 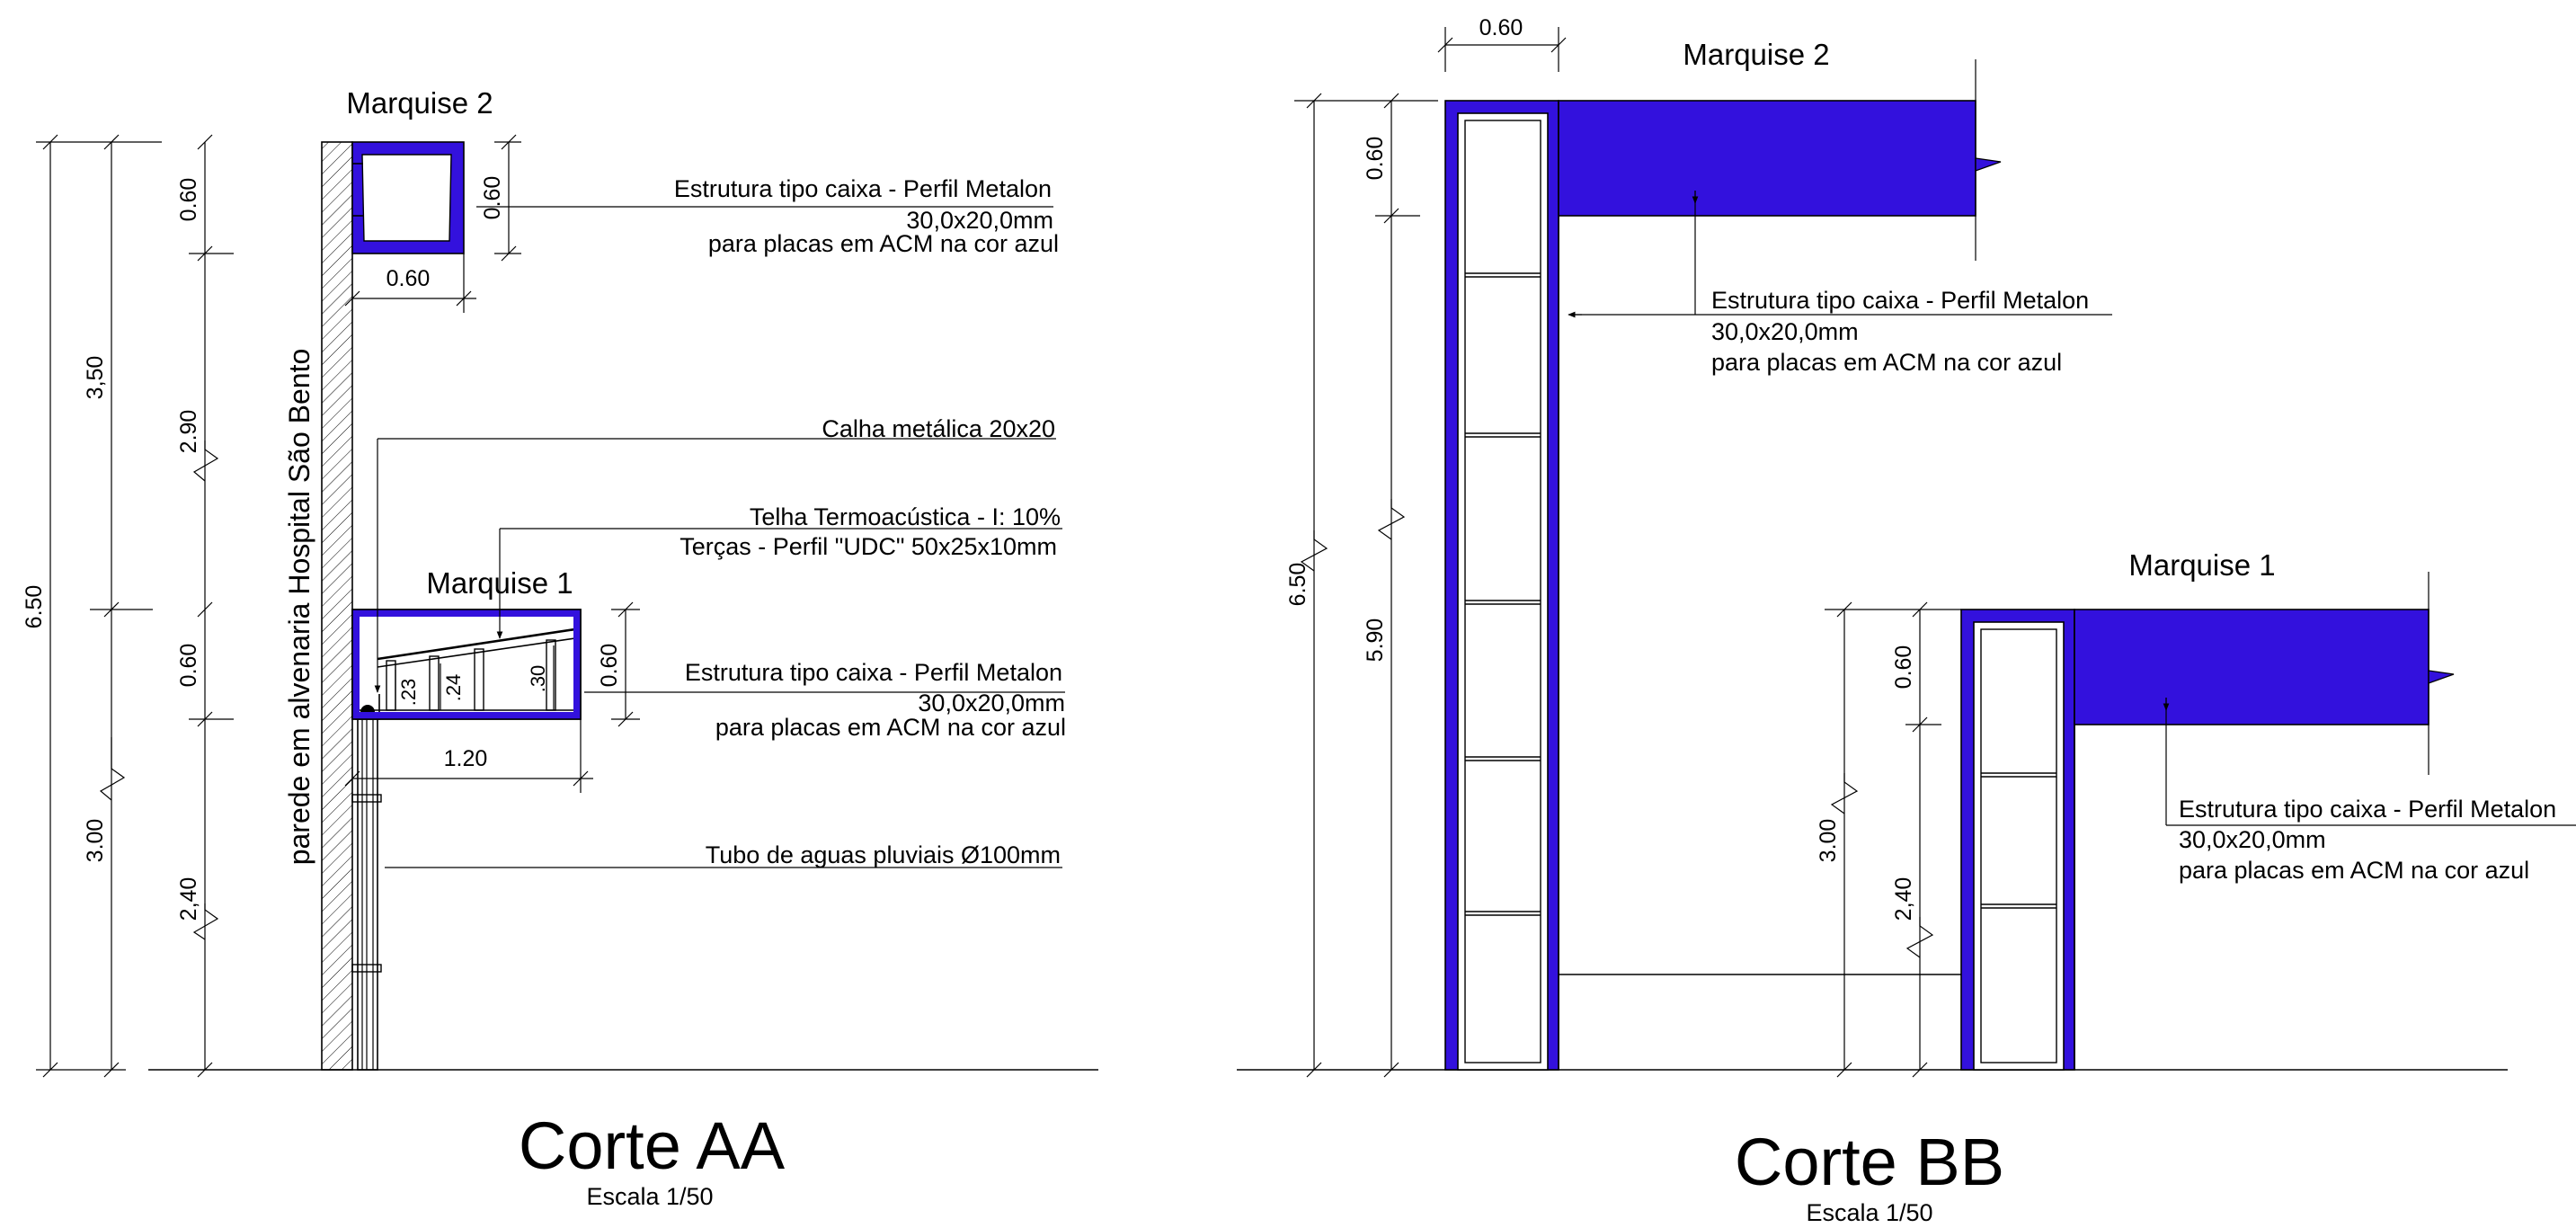 I want to click on note-m2-line2-bb: 30,0x20,0mm, so click(x=1785, y=331).